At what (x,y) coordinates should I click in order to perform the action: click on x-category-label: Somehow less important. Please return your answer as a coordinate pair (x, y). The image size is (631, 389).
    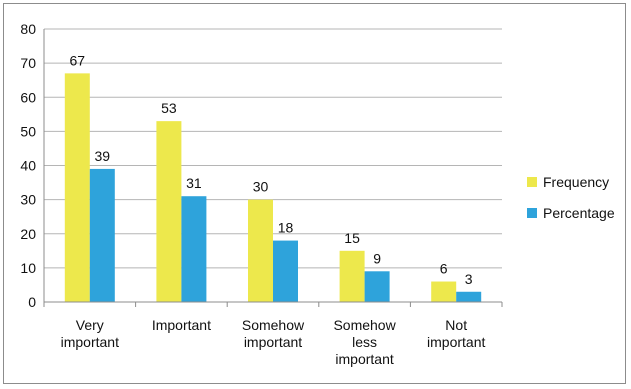
    Looking at the image, I should click on (364, 342).